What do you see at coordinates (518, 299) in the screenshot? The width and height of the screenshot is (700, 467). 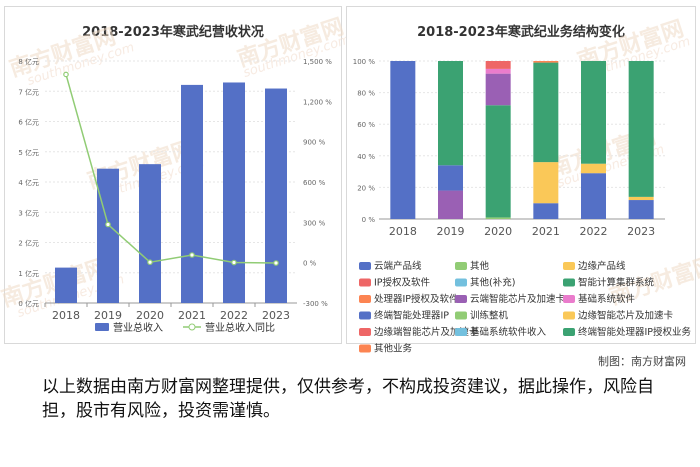 I see `legend-label: 云端智能芯片及加速卡` at bounding box center [518, 299].